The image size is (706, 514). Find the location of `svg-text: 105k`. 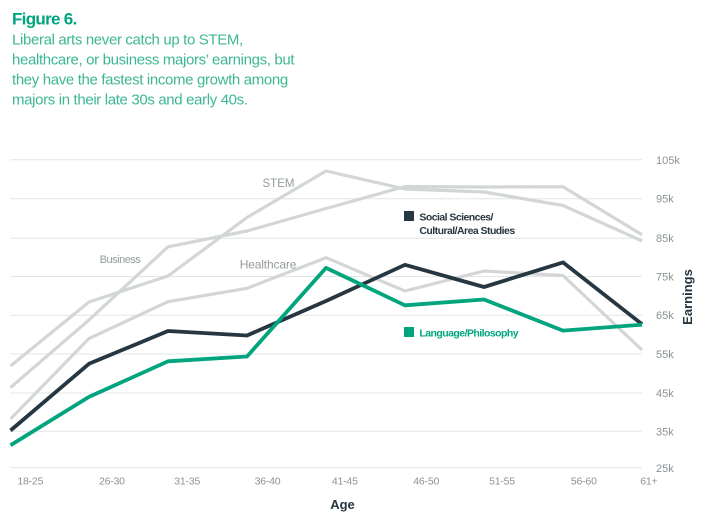

svg-text: 105k is located at coordinates (668, 161).